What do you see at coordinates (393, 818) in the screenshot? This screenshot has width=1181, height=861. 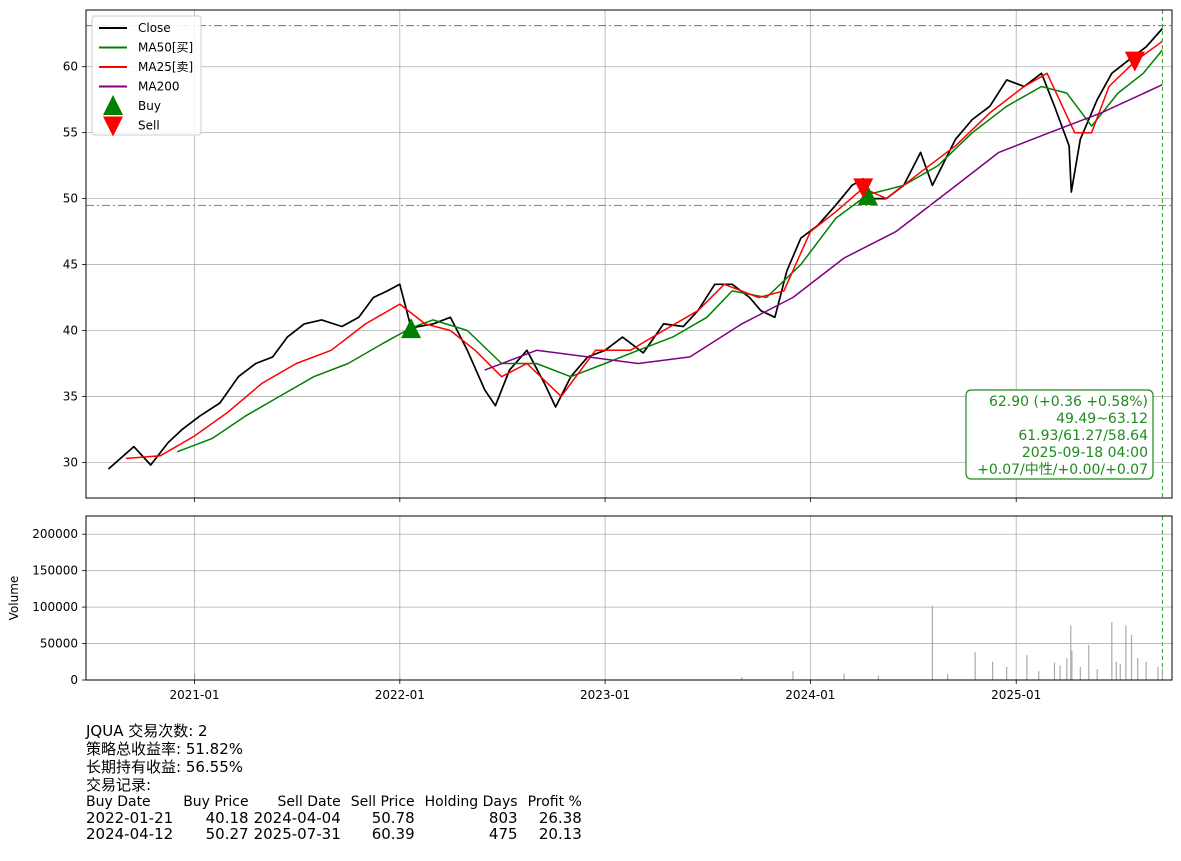 I see `table-cell: 50.78` at bounding box center [393, 818].